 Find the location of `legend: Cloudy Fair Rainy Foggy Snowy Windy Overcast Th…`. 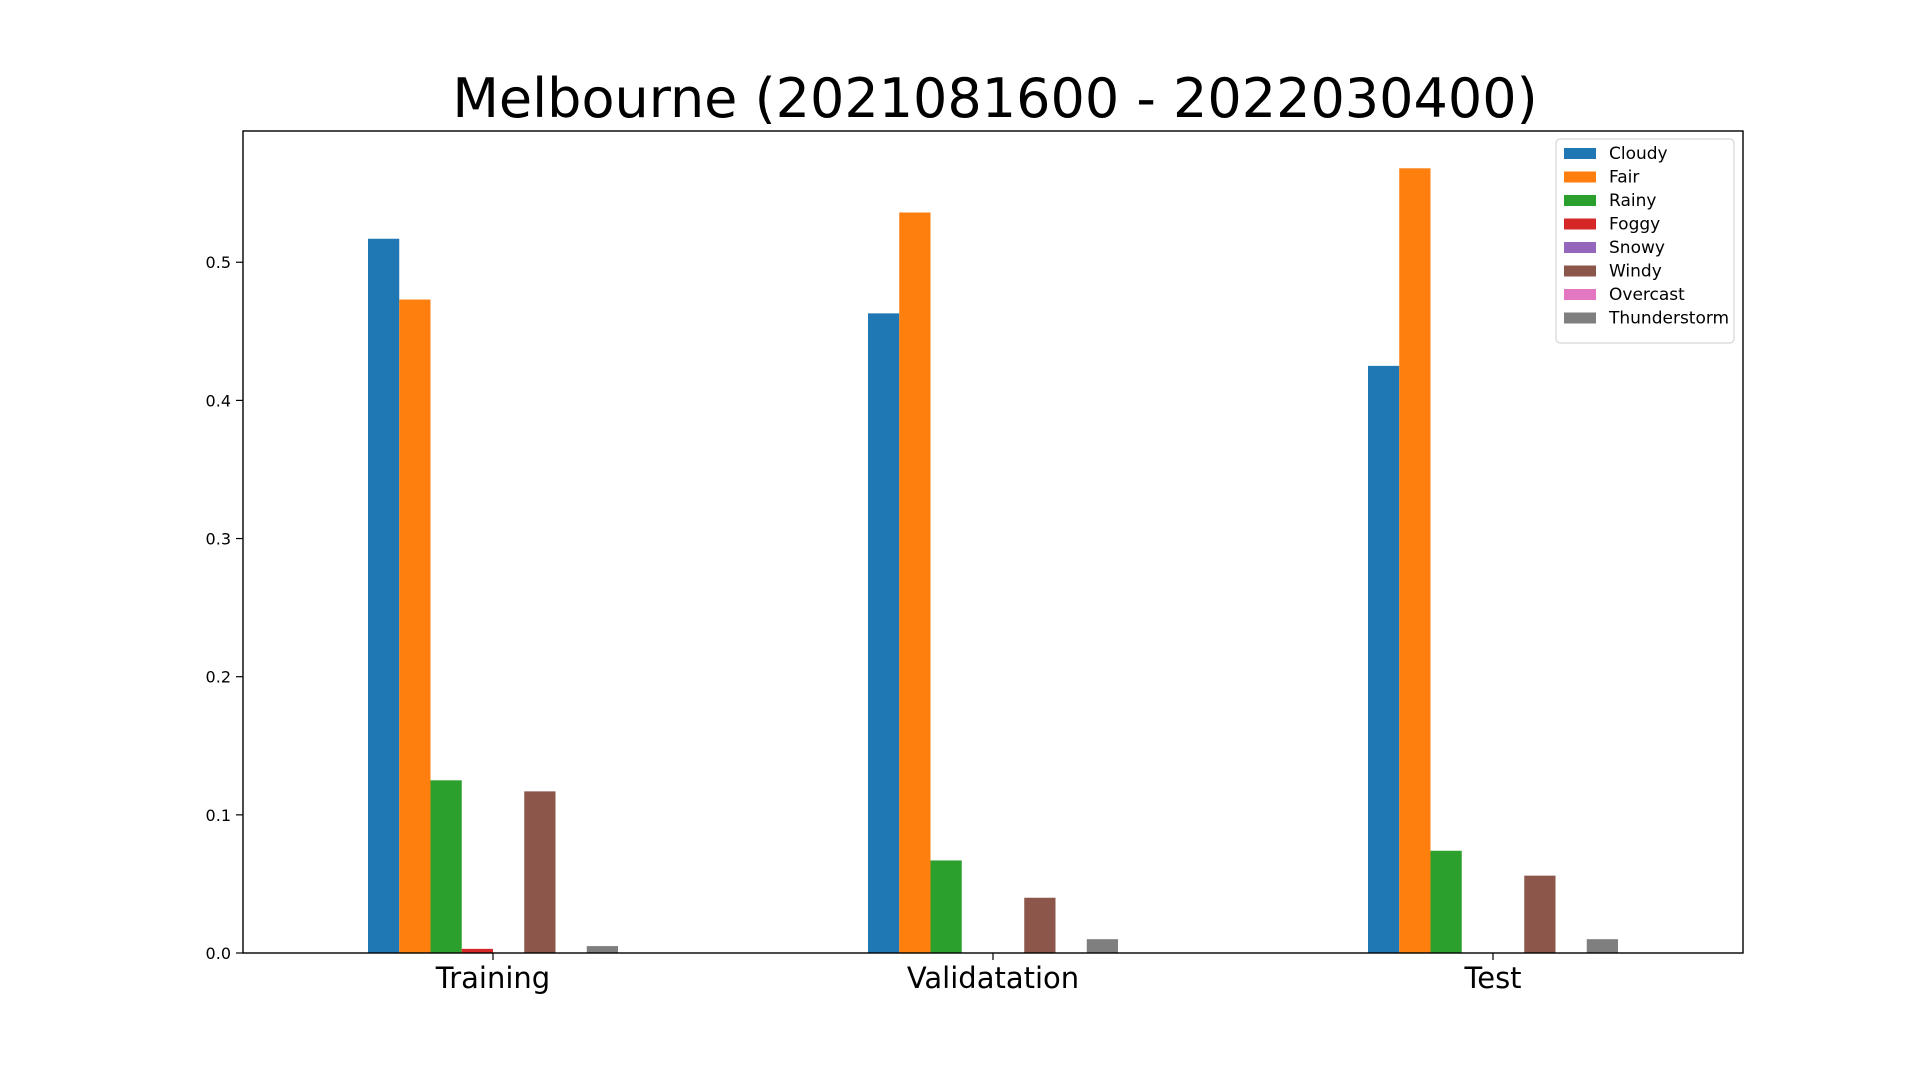

legend: Cloudy Fair Rainy Foggy Snowy Windy Overcast Th… is located at coordinates (1645, 241).